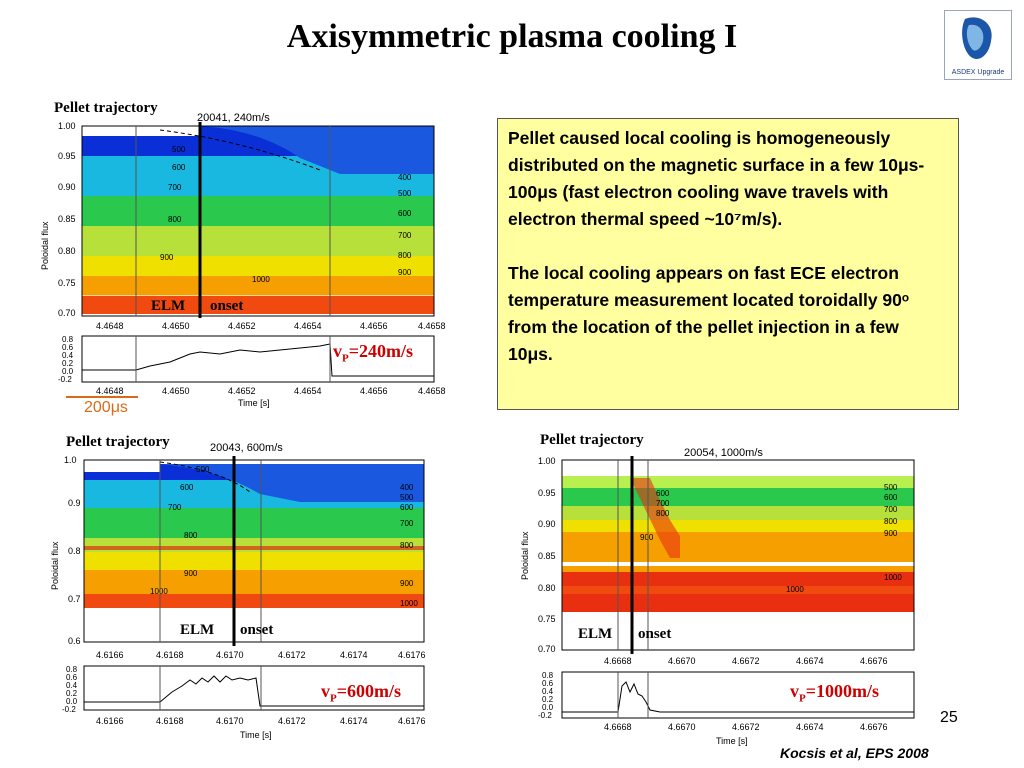  What do you see at coordinates (254, 691) in the screenshot?
I see `chart-2-trace-line` at bounding box center [254, 691].